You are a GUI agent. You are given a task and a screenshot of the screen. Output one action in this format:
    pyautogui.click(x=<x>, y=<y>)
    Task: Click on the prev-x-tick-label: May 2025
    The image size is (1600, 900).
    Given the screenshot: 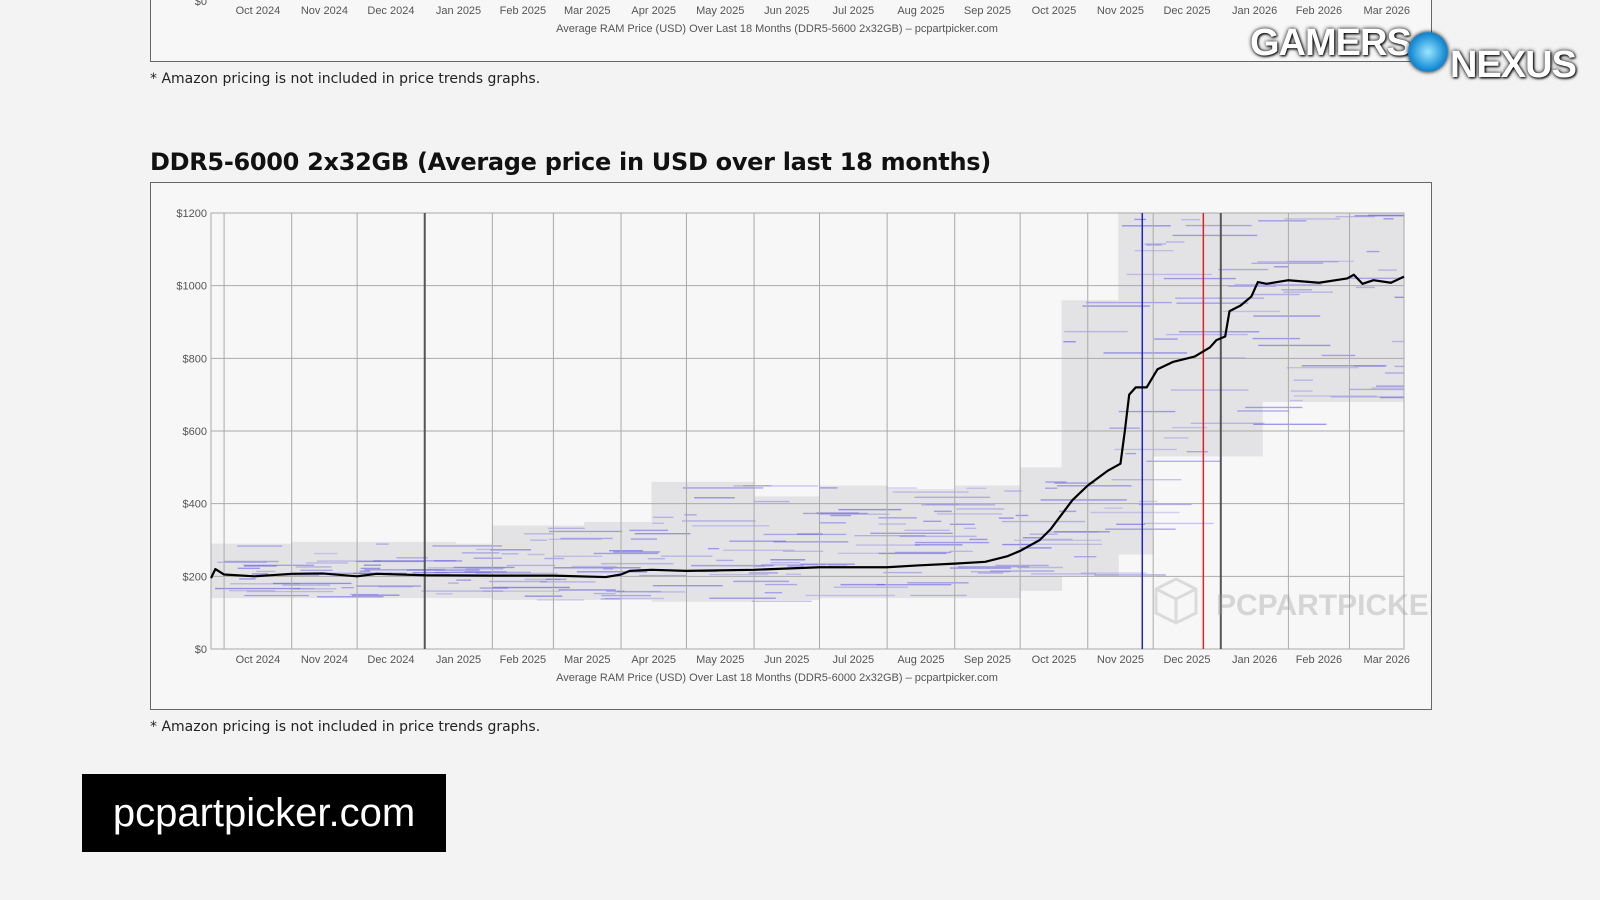 What is the action you would take?
    pyautogui.click(x=720, y=11)
    